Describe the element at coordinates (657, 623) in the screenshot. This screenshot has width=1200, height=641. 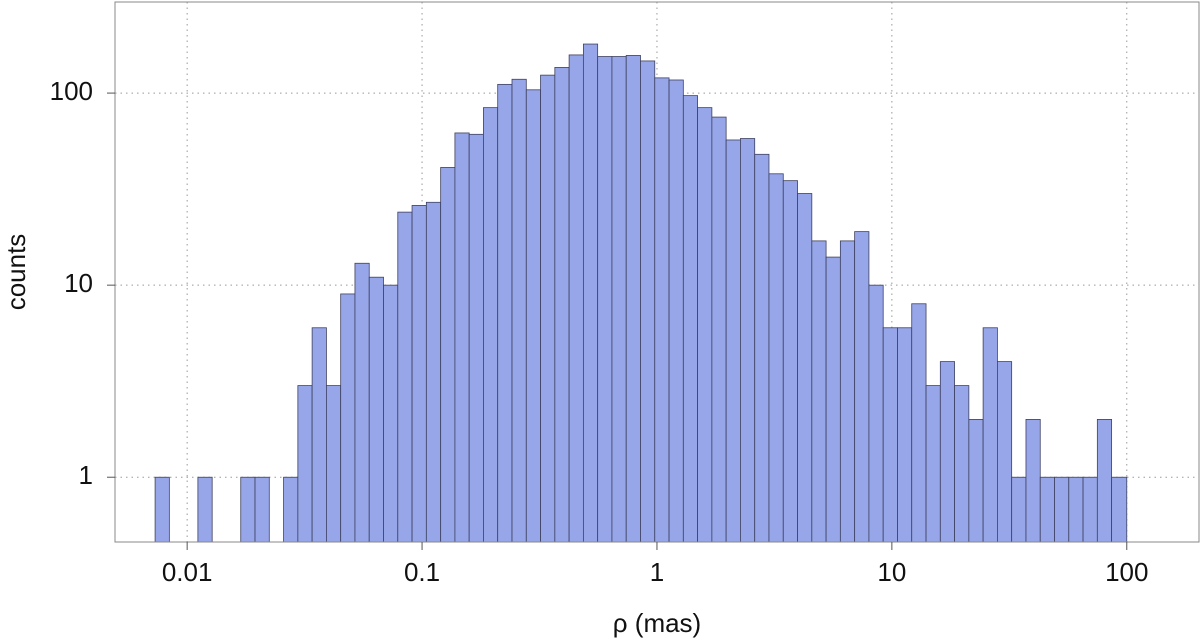
I see `x-axis-label: ρ (mas)` at that location.